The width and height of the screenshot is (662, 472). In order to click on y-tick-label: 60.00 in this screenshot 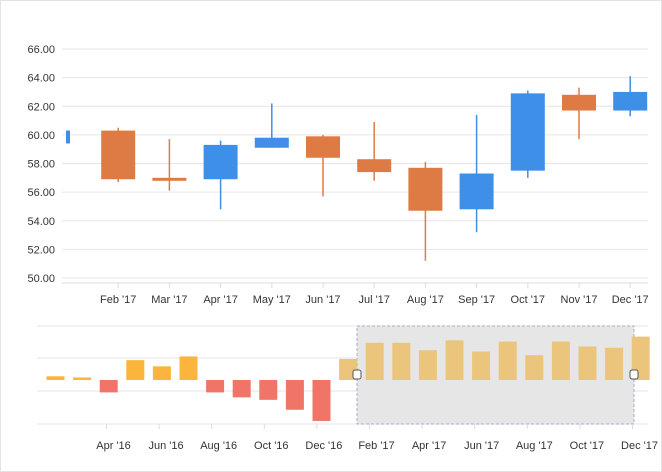, I will do `click(41, 136)`.